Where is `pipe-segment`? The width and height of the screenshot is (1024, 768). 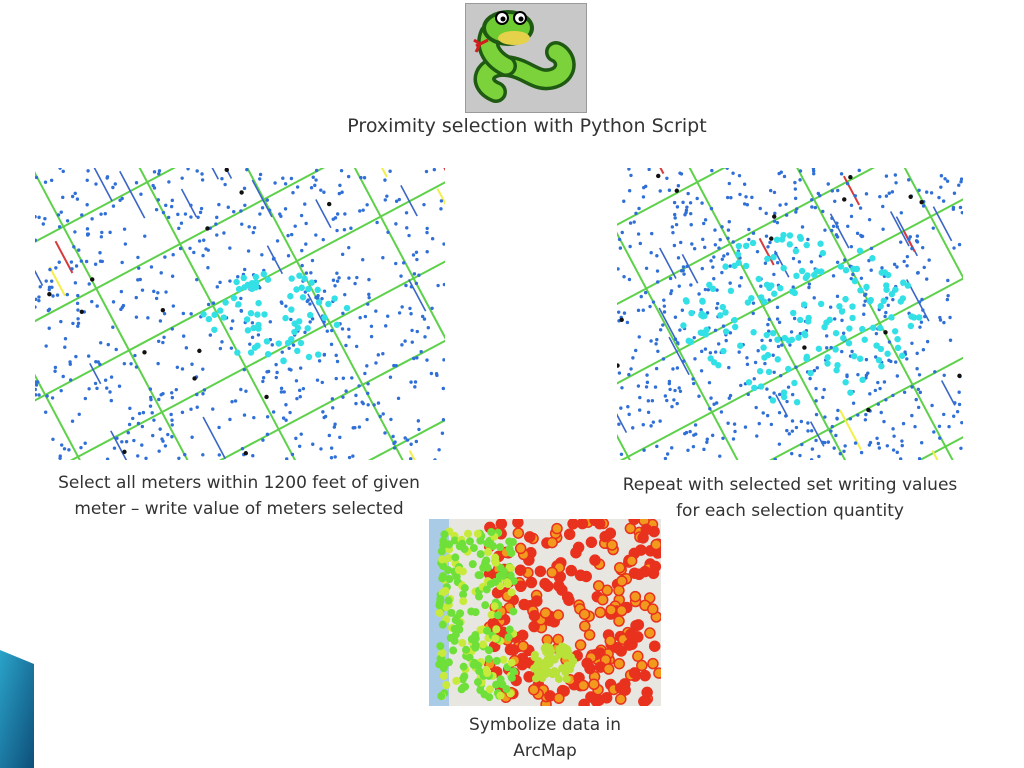
pipe-segment is located at coordinates (384, 173).